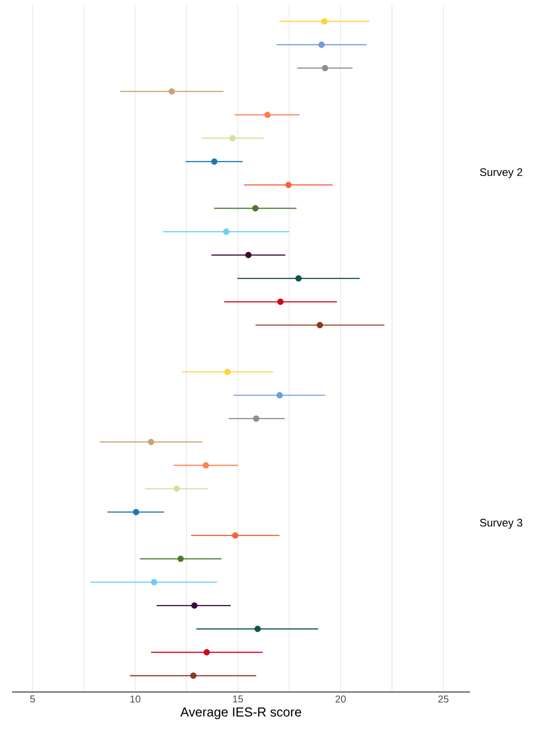  What do you see at coordinates (501, 523) in the screenshot?
I see `text: Survey 3` at bounding box center [501, 523].